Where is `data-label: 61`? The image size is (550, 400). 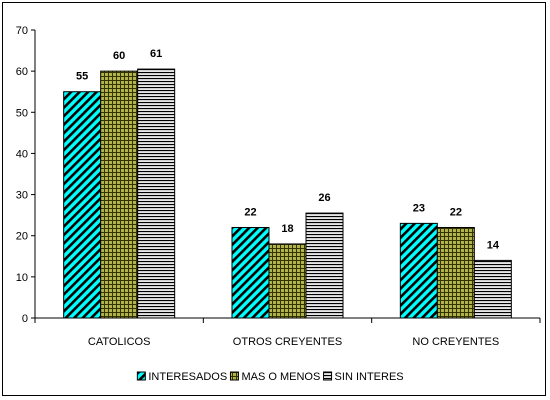
data-label: 61 is located at coordinates (156, 54).